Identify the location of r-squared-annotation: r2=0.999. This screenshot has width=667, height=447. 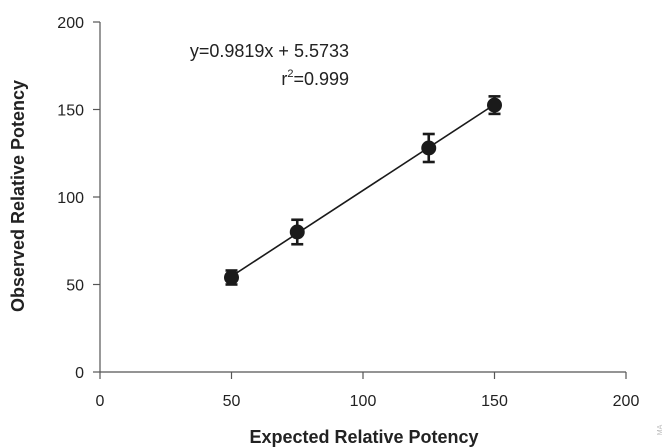
(315, 78).